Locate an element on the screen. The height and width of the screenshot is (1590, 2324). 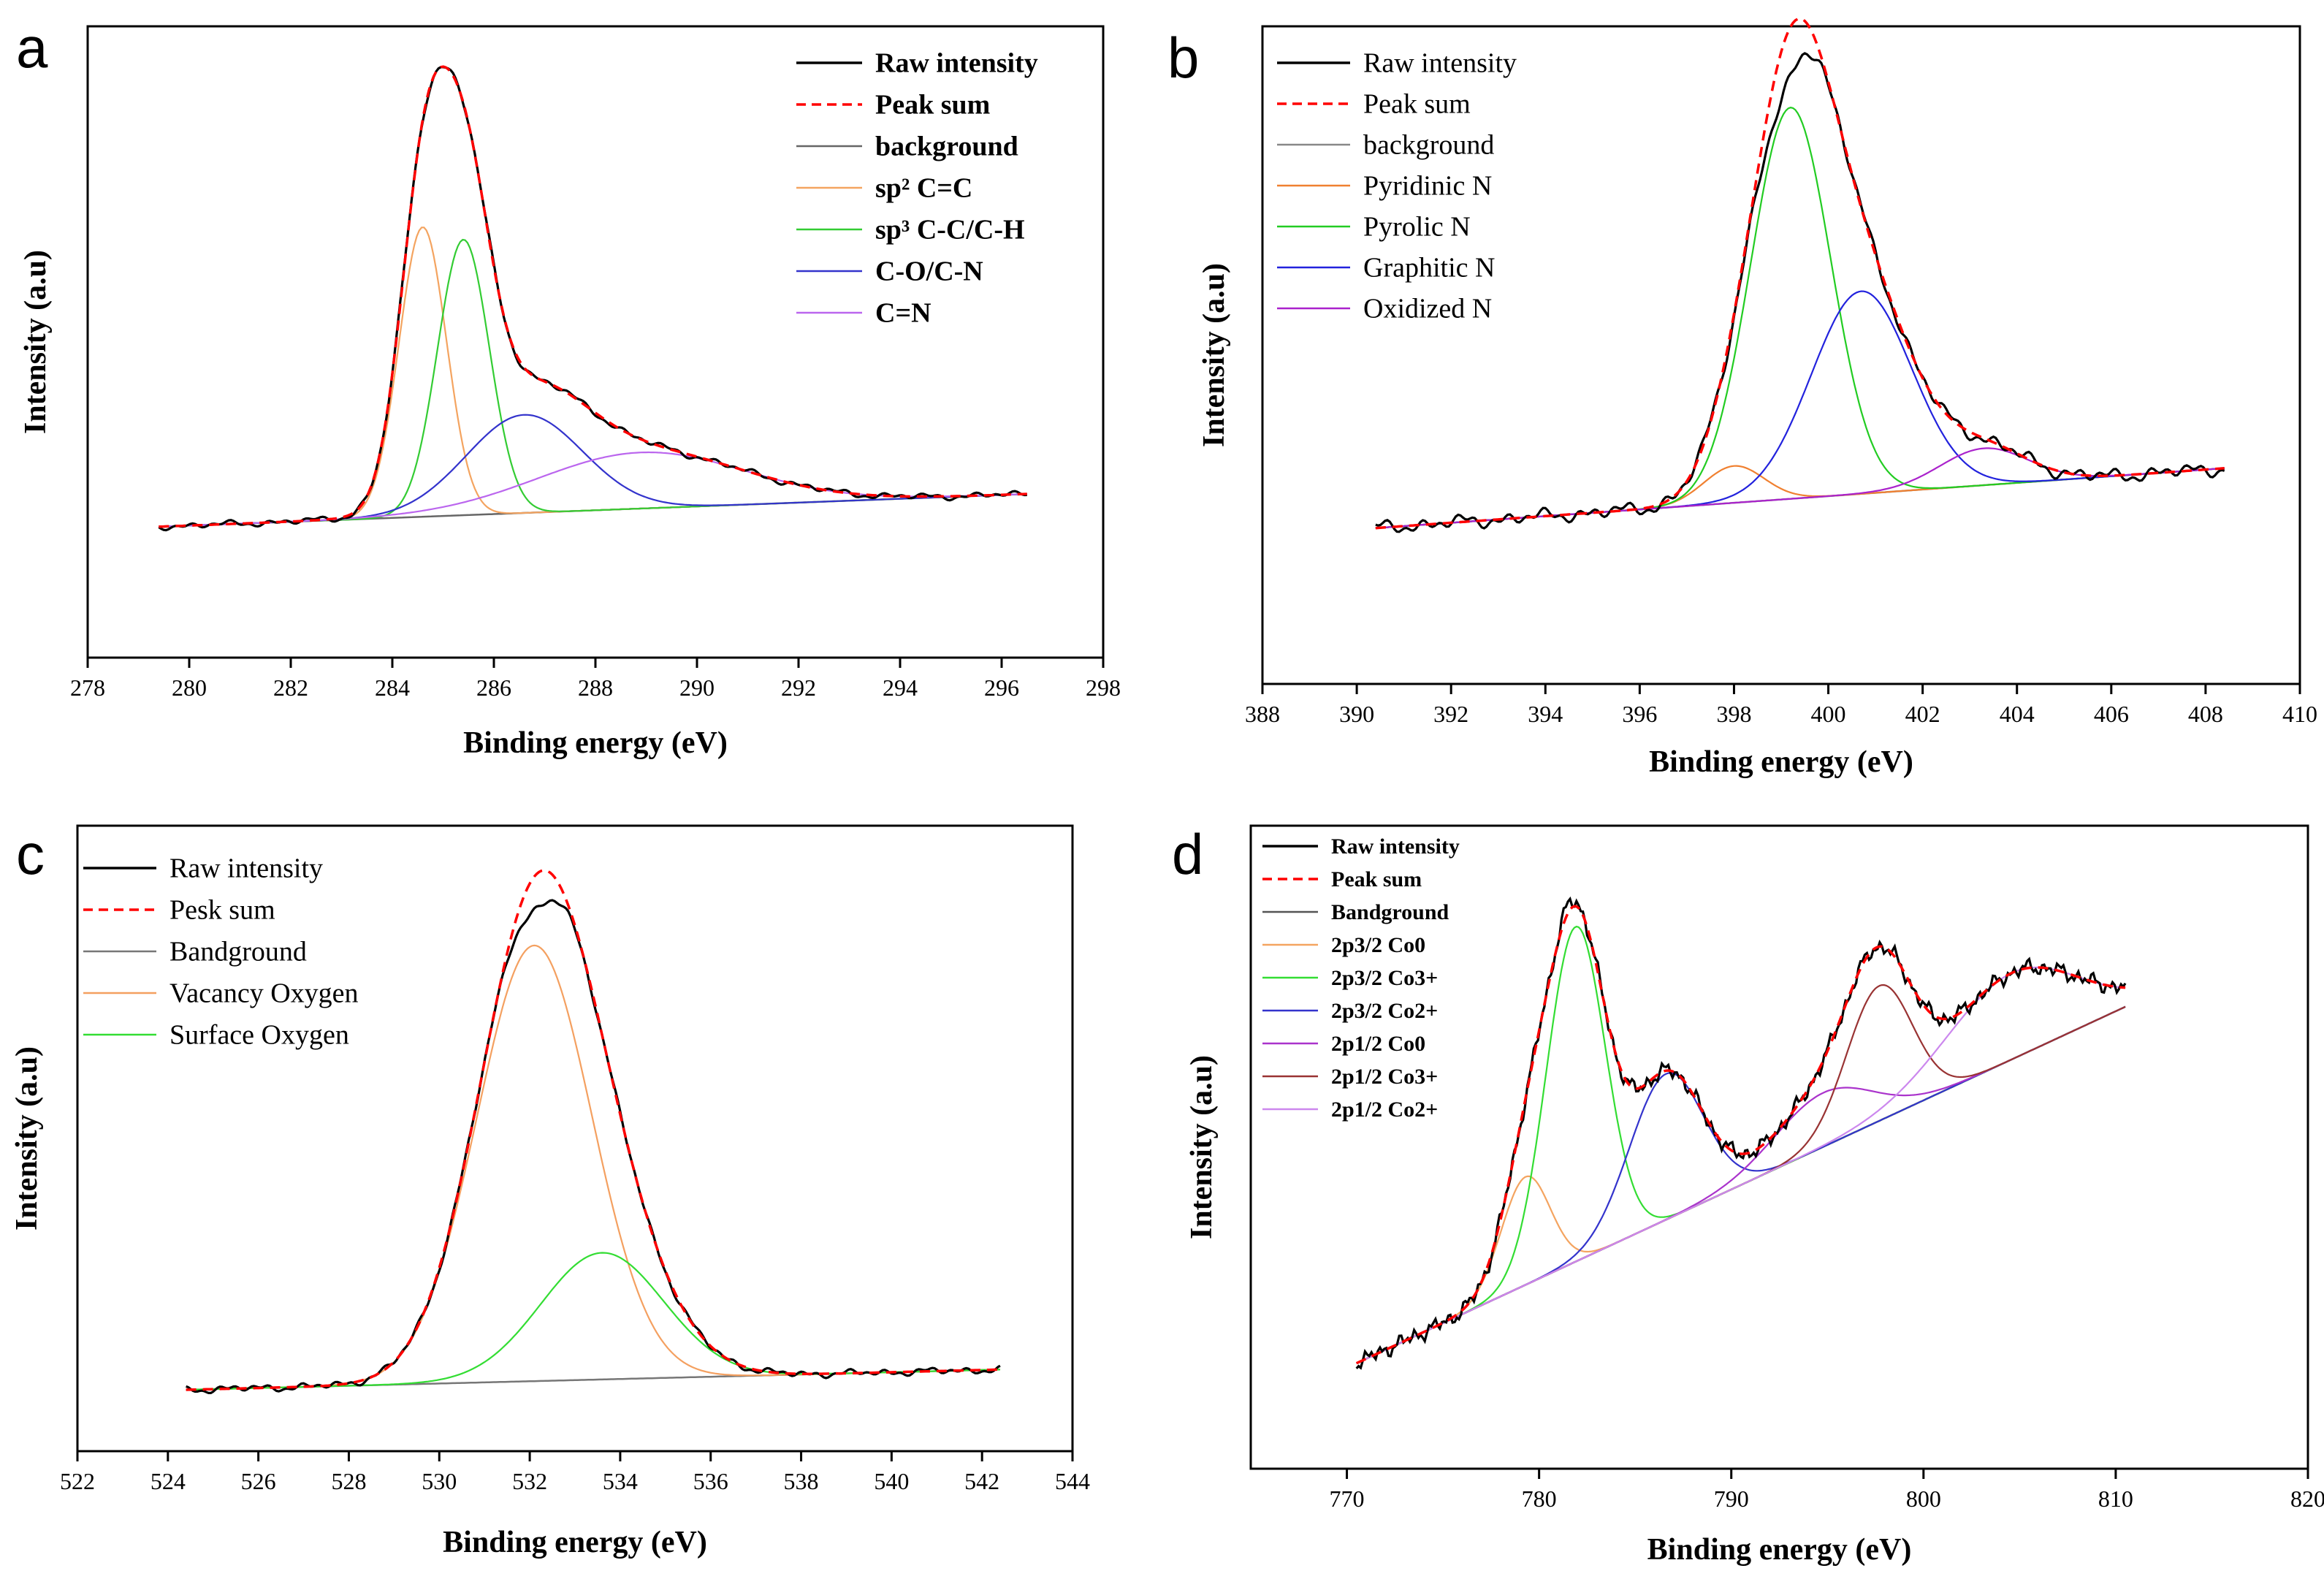
legend-label-pyrolic-n: Pyrolic N is located at coordinates (1417, 227).